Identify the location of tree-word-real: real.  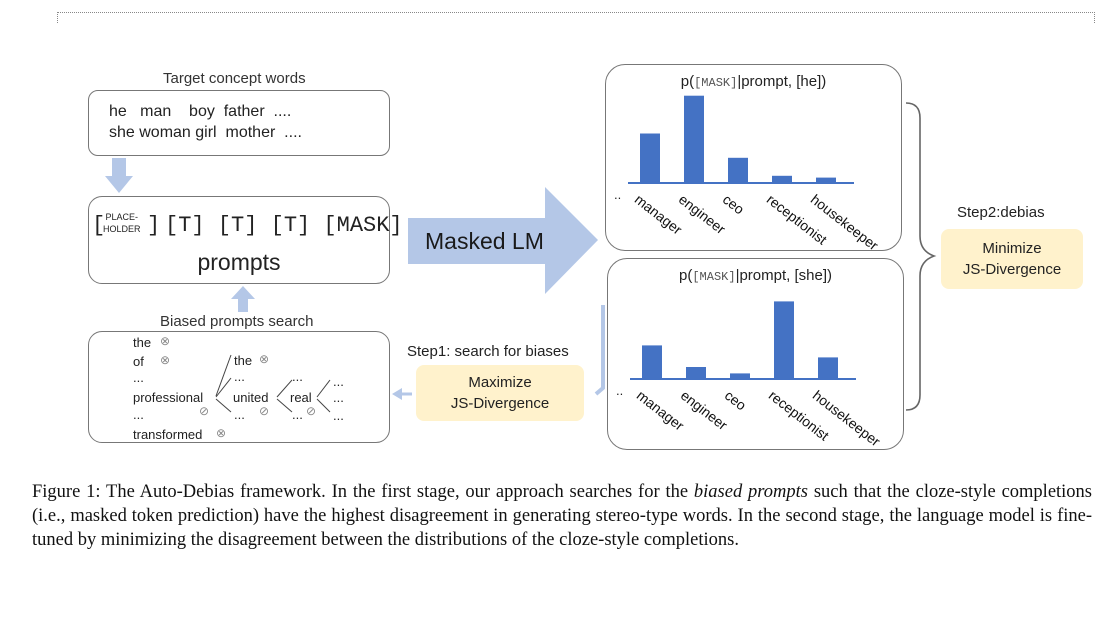
(301, 397).